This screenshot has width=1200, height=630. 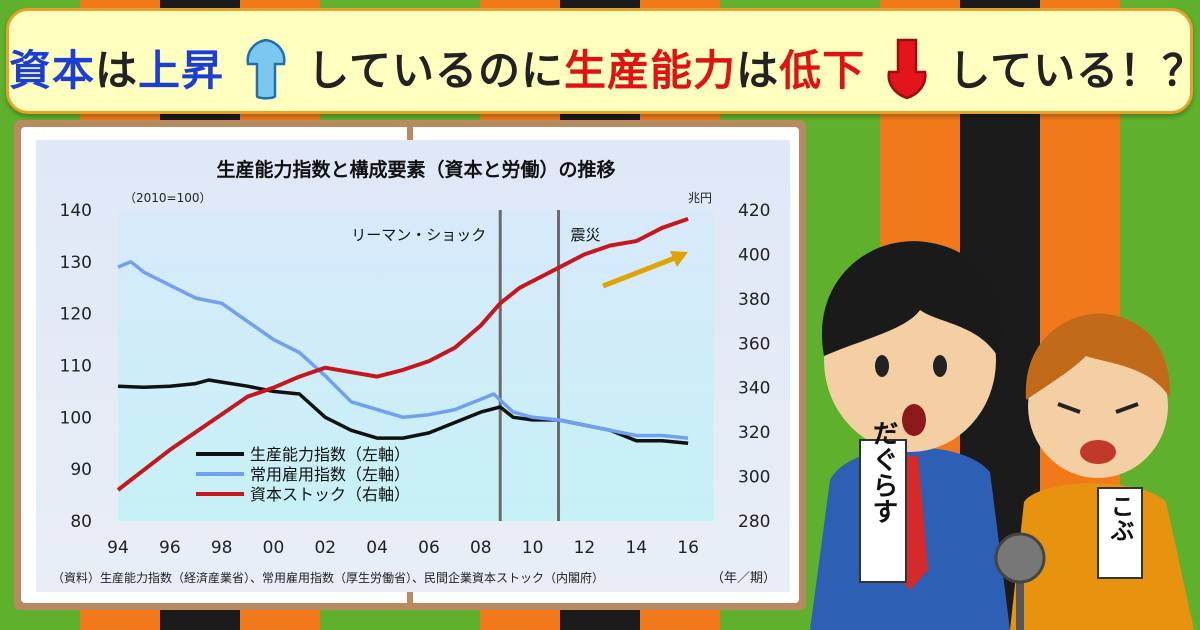 I want to click on x-tick-label: 16, so click(x=688, y=548).